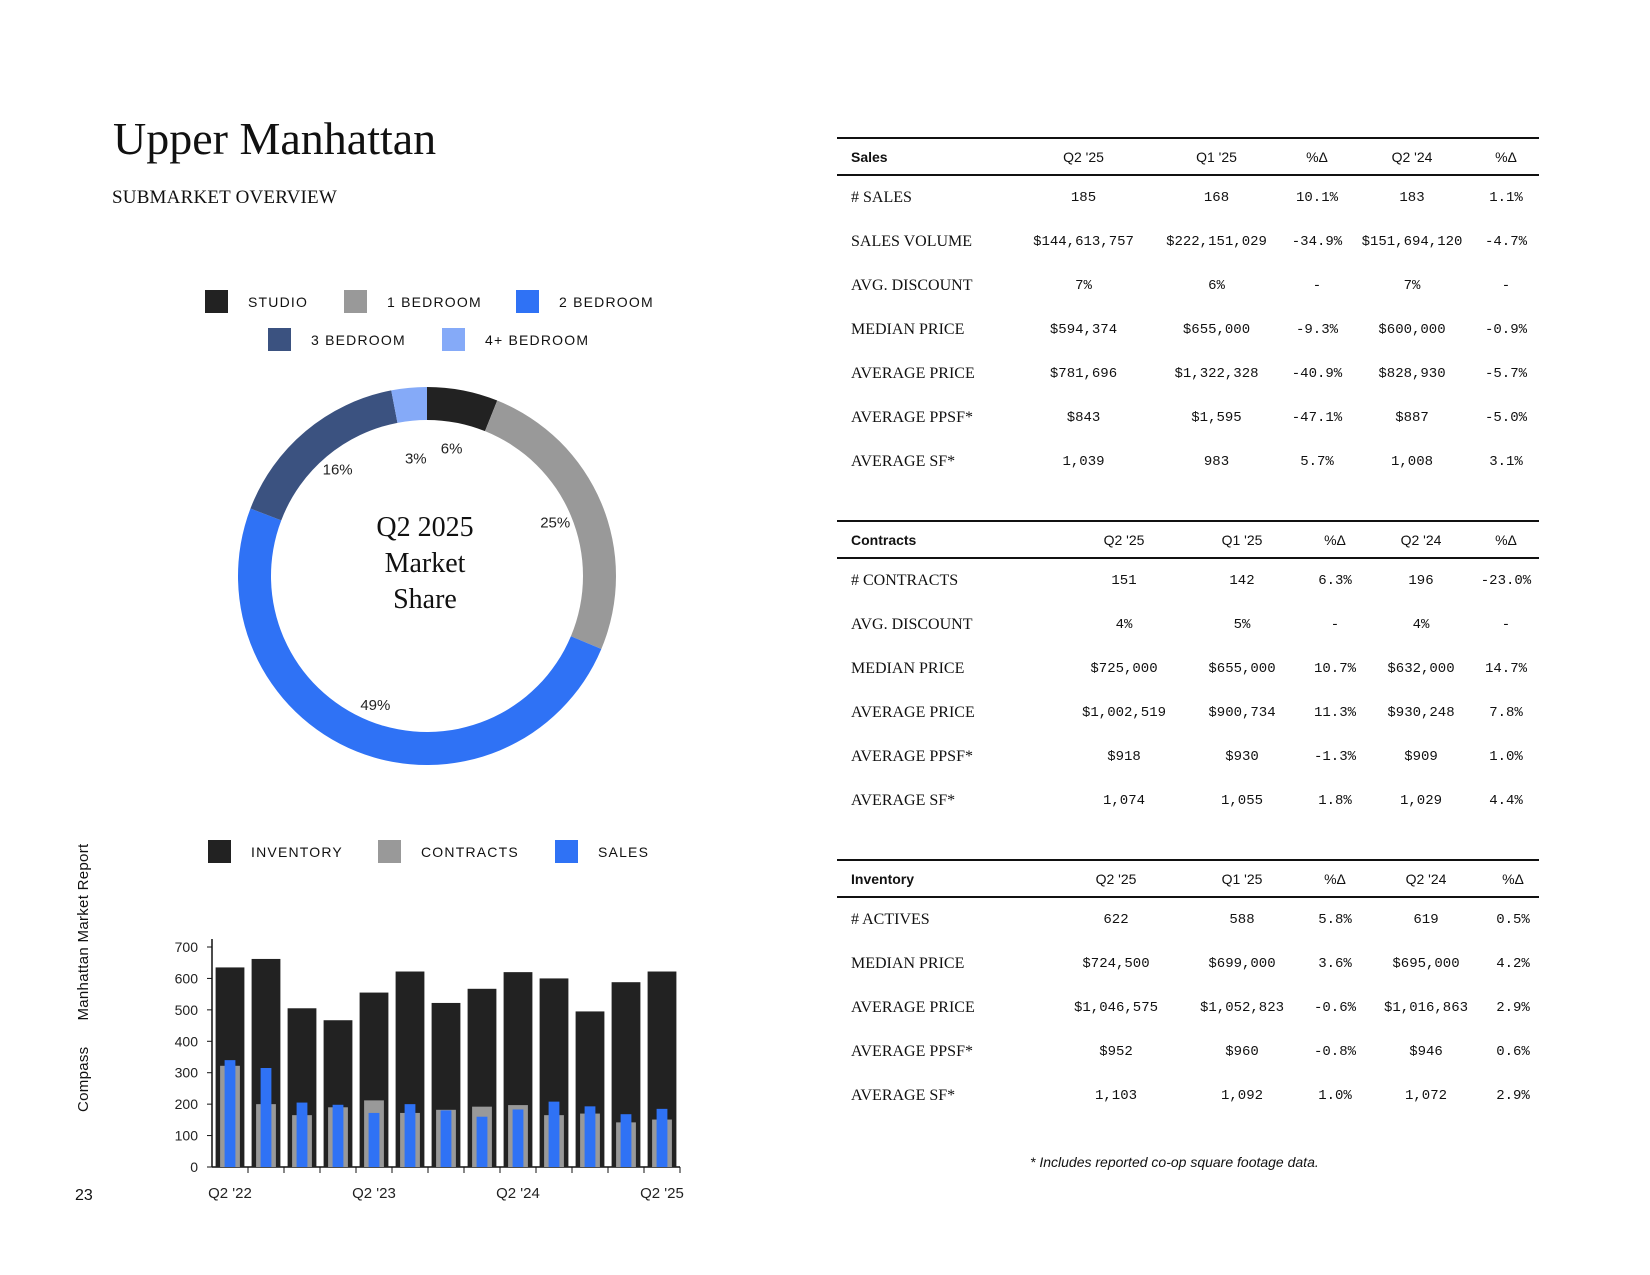 Image resolution: width=1650 pixels, height=1275 pixels. I want to click on table-cell: $1,002,519, so click(1123, 713).